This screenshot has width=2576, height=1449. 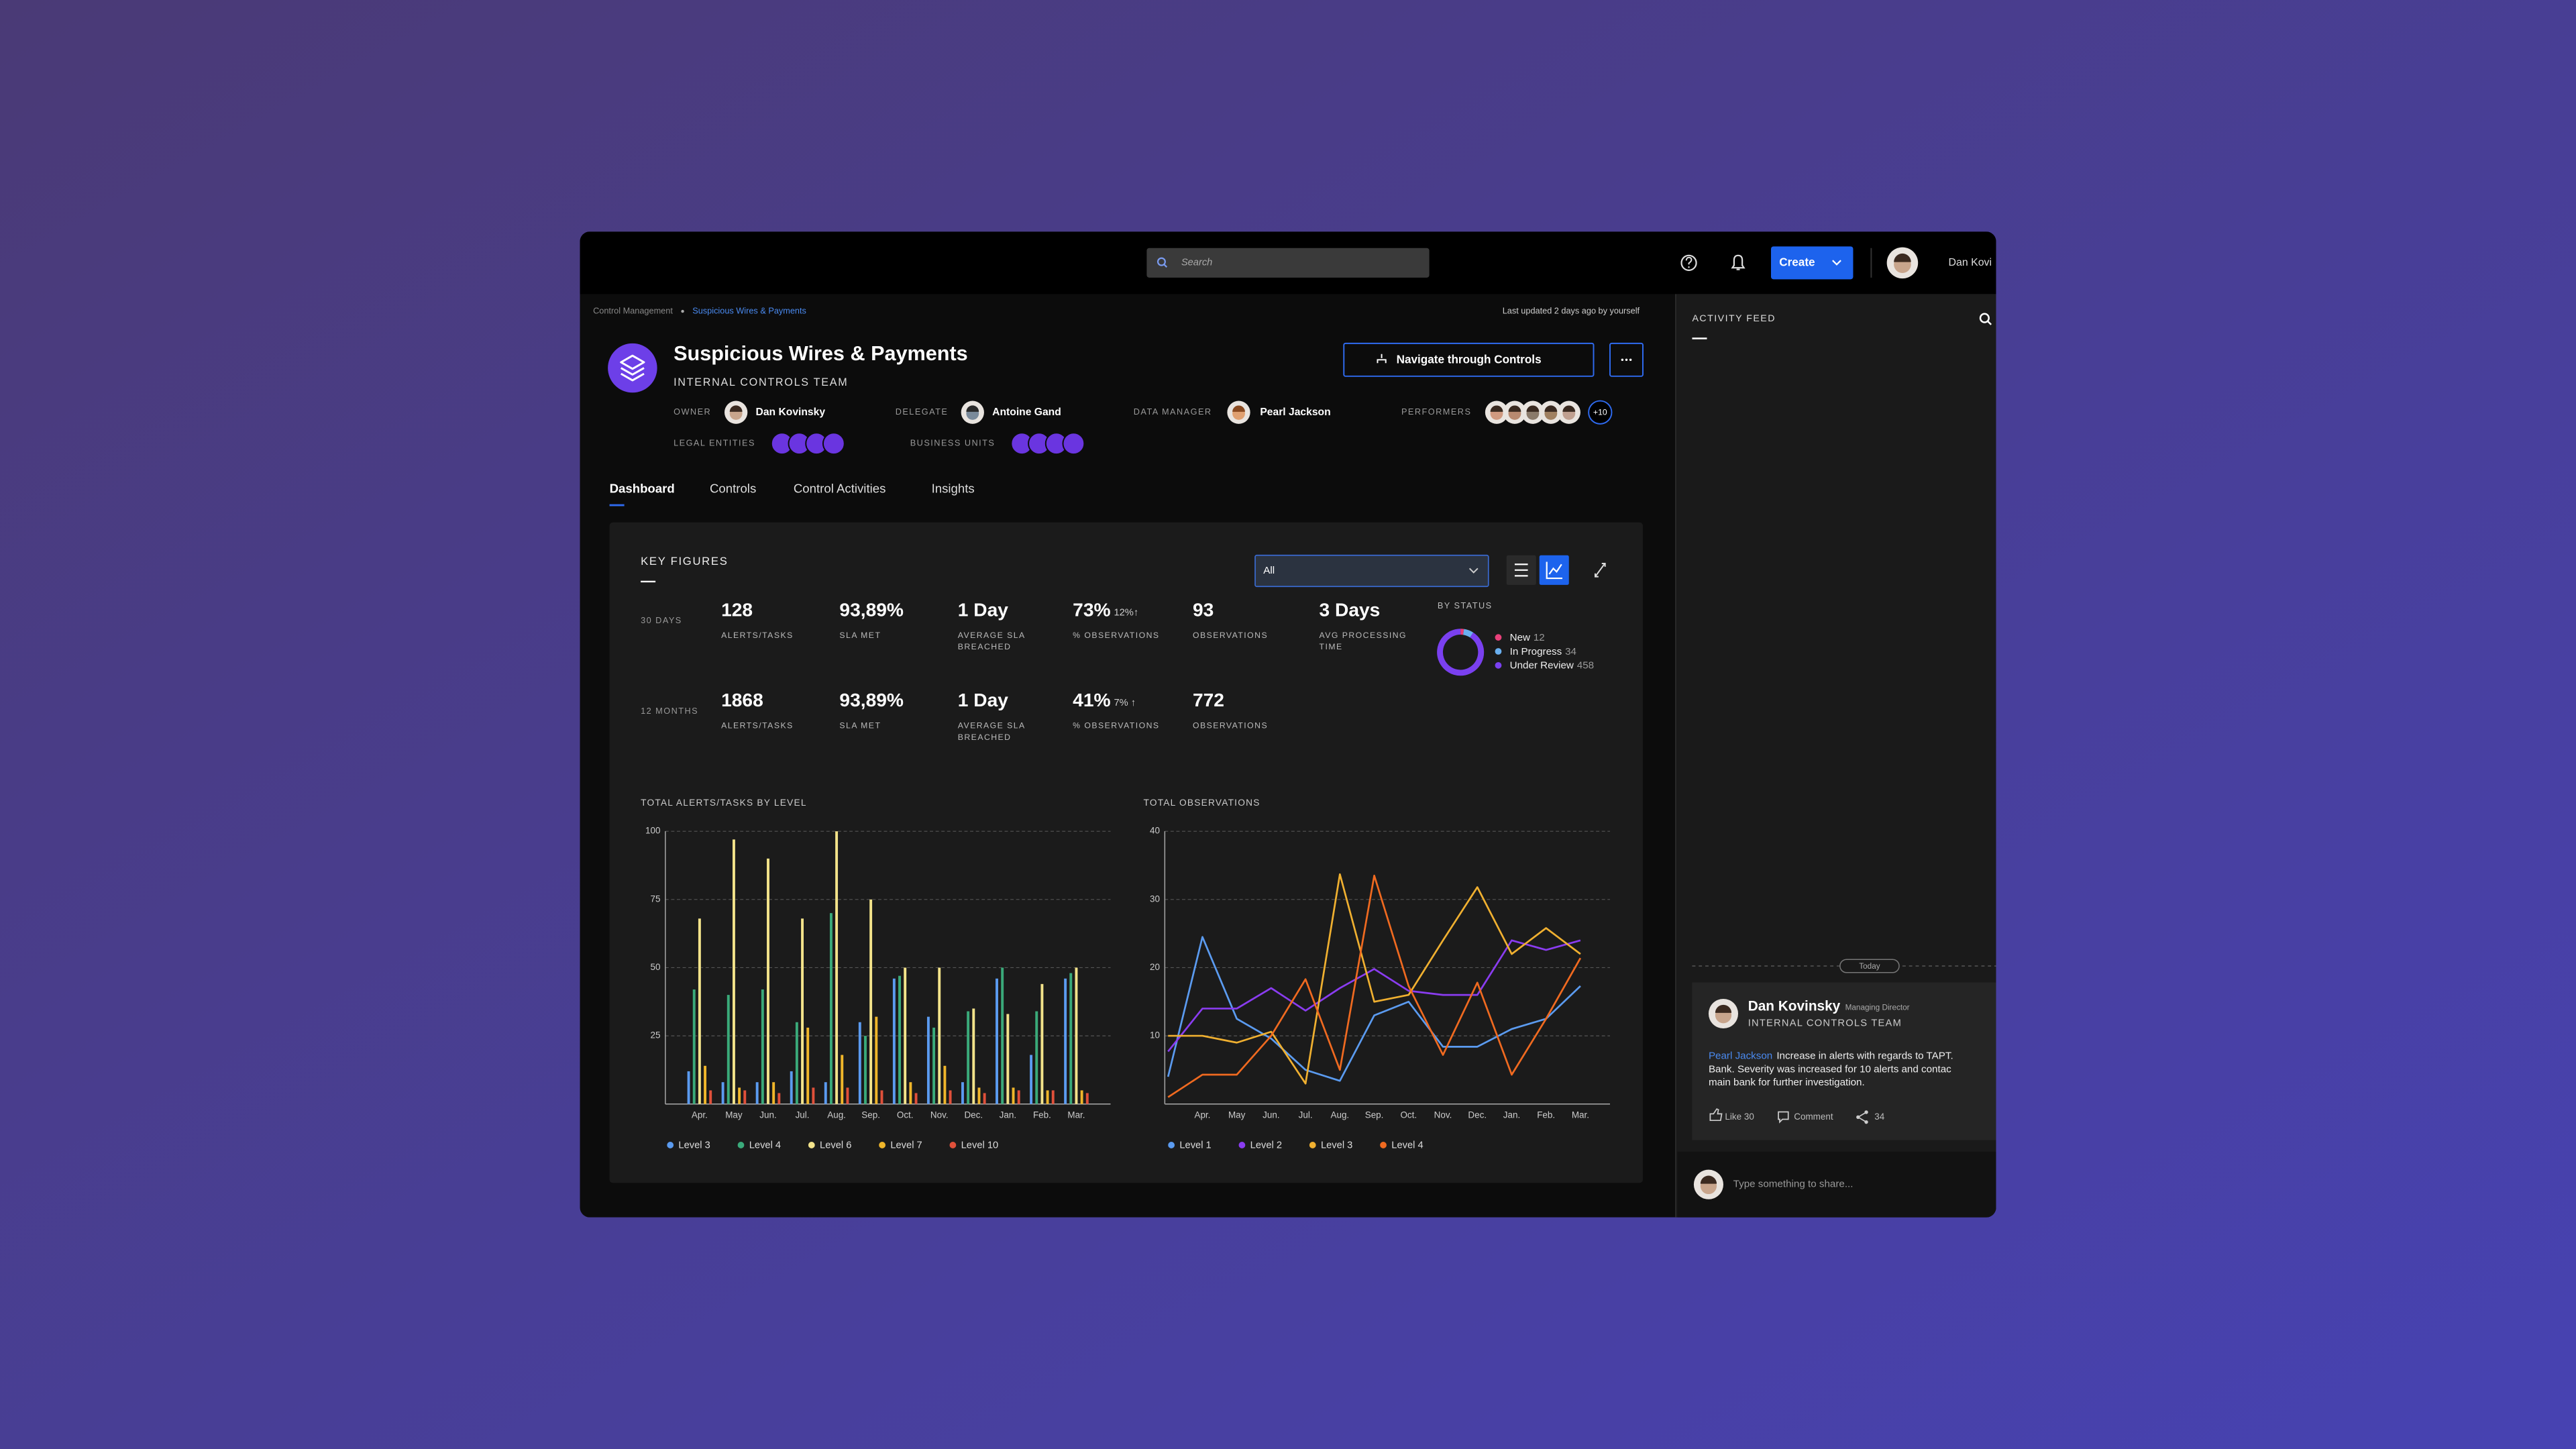 I want to click on figure-label: % OBSERVATIONS, so click(x=1116, y=726).